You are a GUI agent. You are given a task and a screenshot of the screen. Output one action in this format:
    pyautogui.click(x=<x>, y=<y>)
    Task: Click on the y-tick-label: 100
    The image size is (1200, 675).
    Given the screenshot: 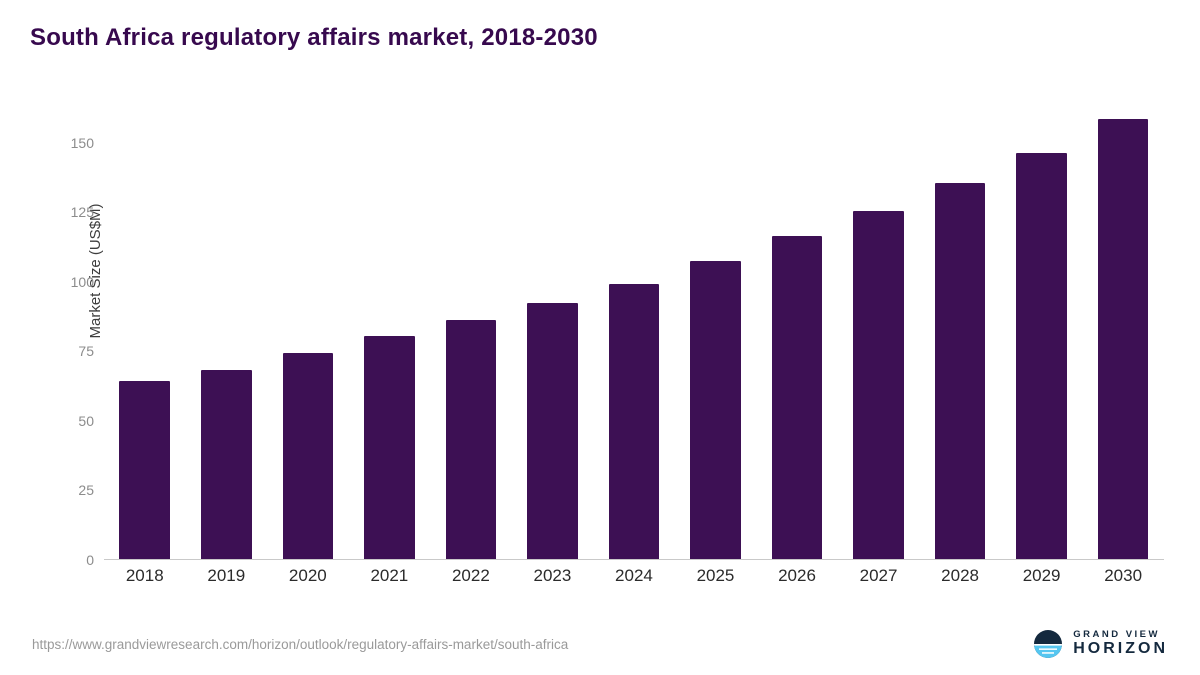 What is the action you would take?
    pyautogui.click(x=82, y=281)
    